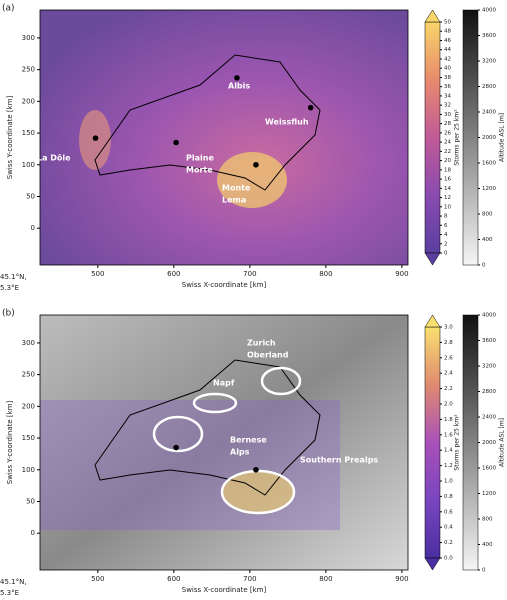  What do you see at coordinates (447, 170) in the screenshot?
I see `colorbar-tick-label: 18` at bounding box center [447, 170].